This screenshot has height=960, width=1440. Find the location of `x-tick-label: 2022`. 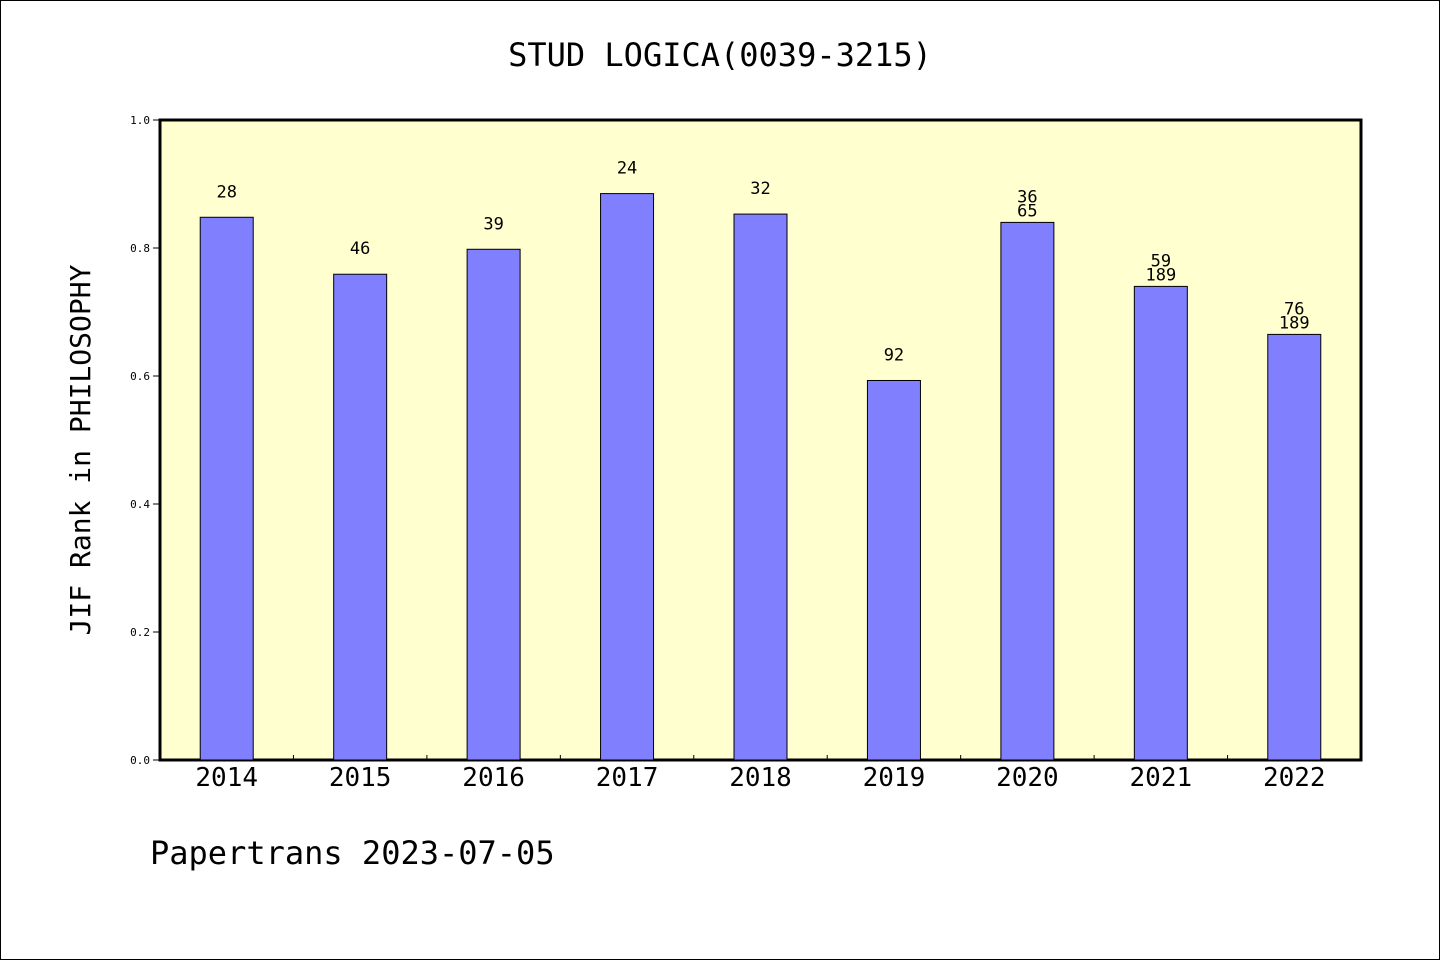

x-tick-label: 2022 is located at coordinates (1294, 778).